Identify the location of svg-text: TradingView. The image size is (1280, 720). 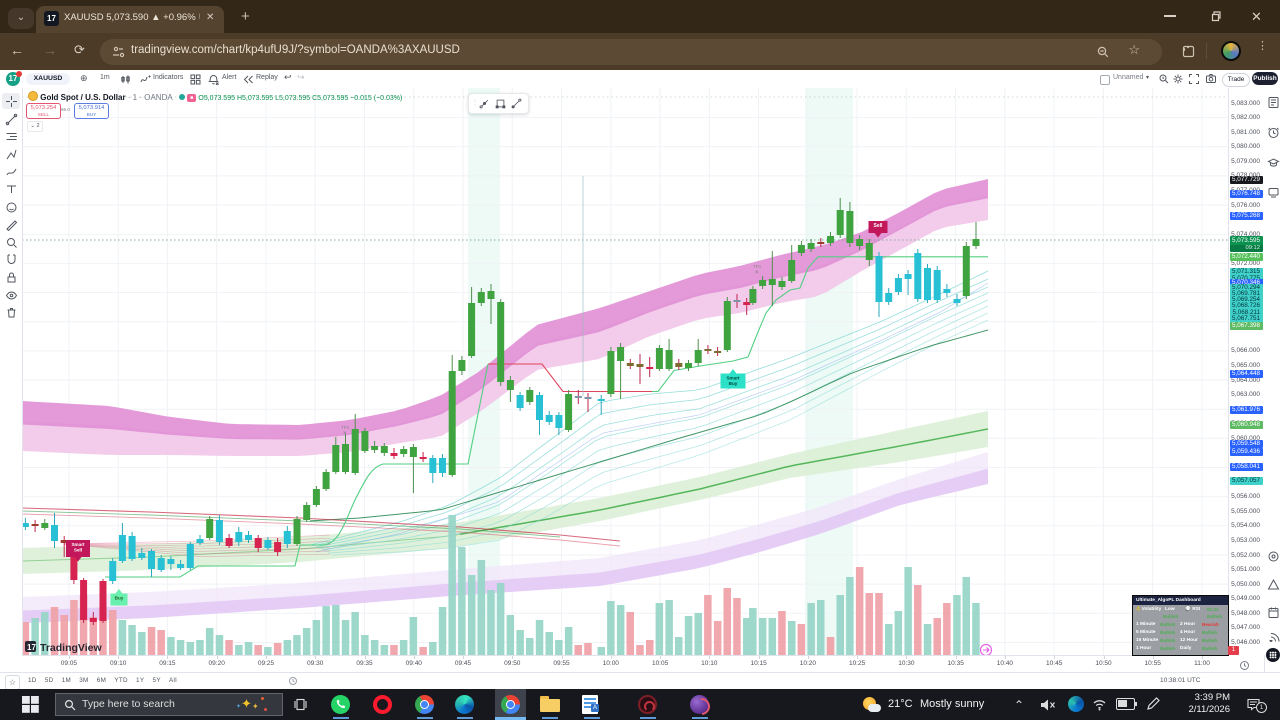
(71, 648).